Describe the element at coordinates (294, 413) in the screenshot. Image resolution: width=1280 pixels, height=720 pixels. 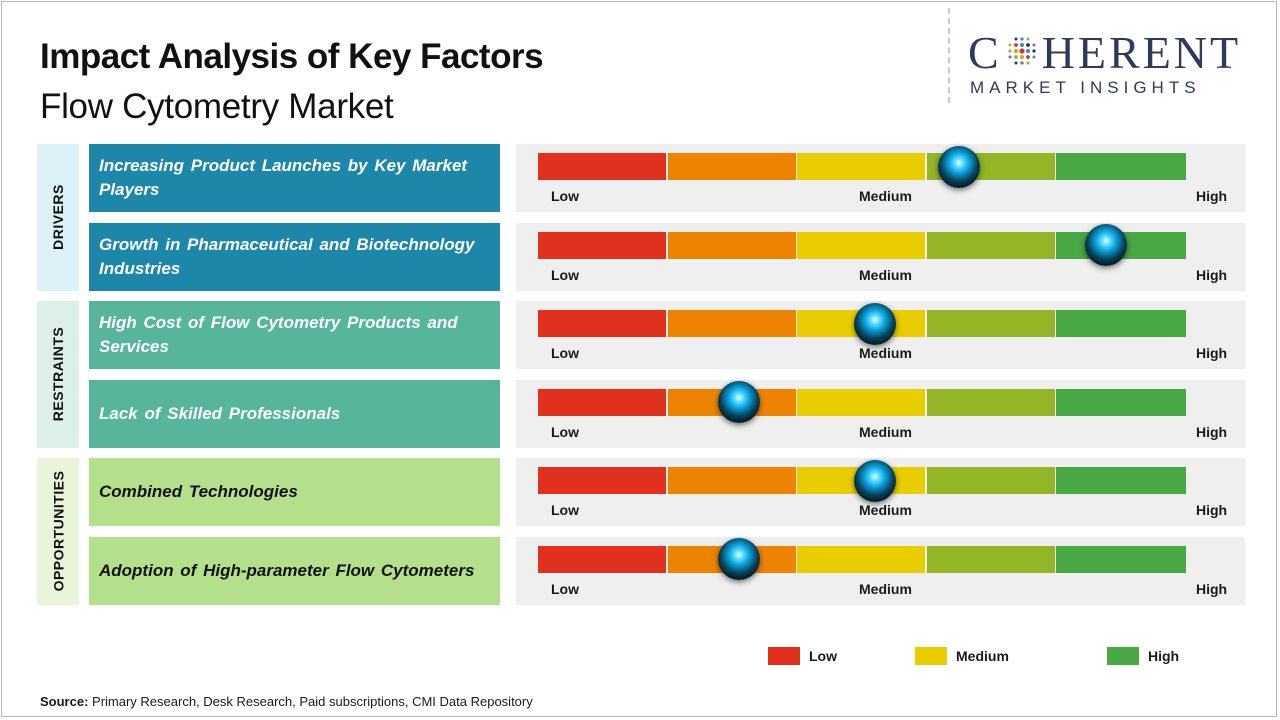
I see `factor-label: Lack of Skilled Professionals` at that location.